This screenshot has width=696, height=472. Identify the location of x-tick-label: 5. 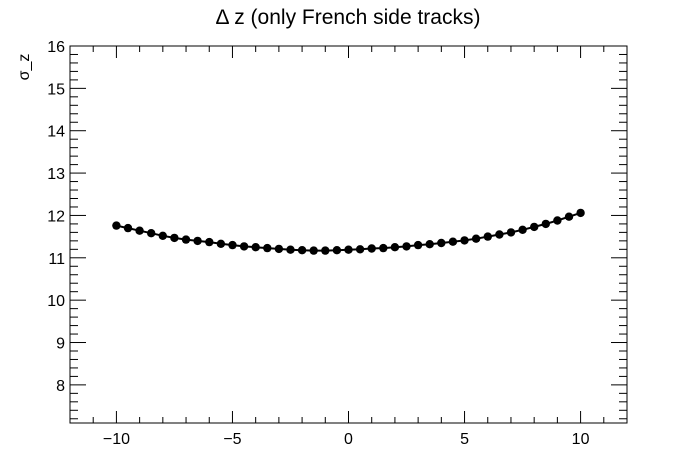
(464, 439).